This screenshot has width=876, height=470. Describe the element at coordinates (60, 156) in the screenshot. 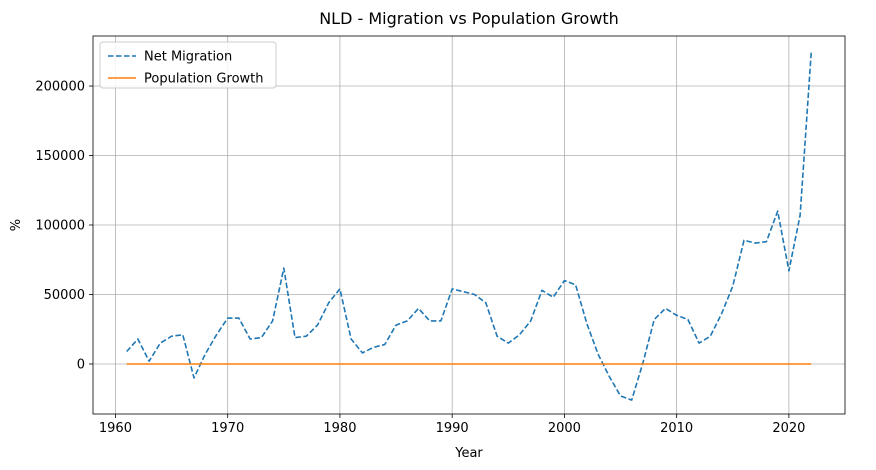

I see `y-tick-label: 150000` at that location.